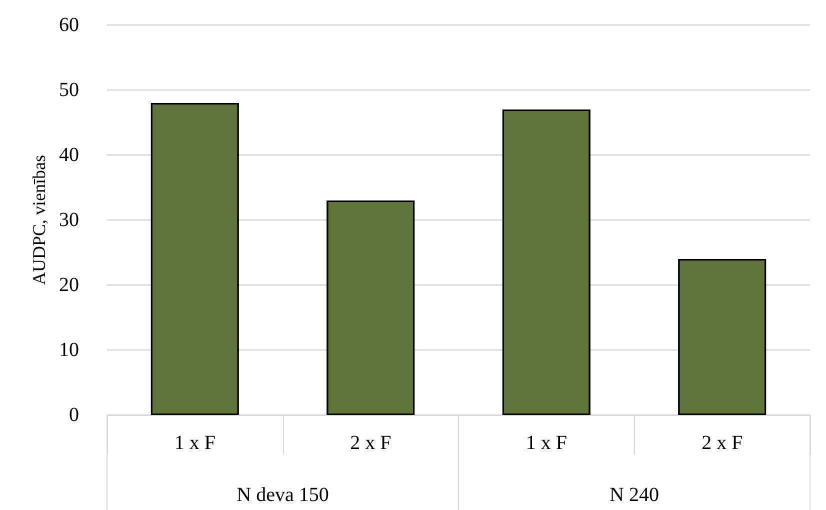 This screenshot has height=510, width=826. What do you see at coordinates (69, 285) in the screenshot?
I see `y-tick-label: 20` at bounding box center [69, 285].